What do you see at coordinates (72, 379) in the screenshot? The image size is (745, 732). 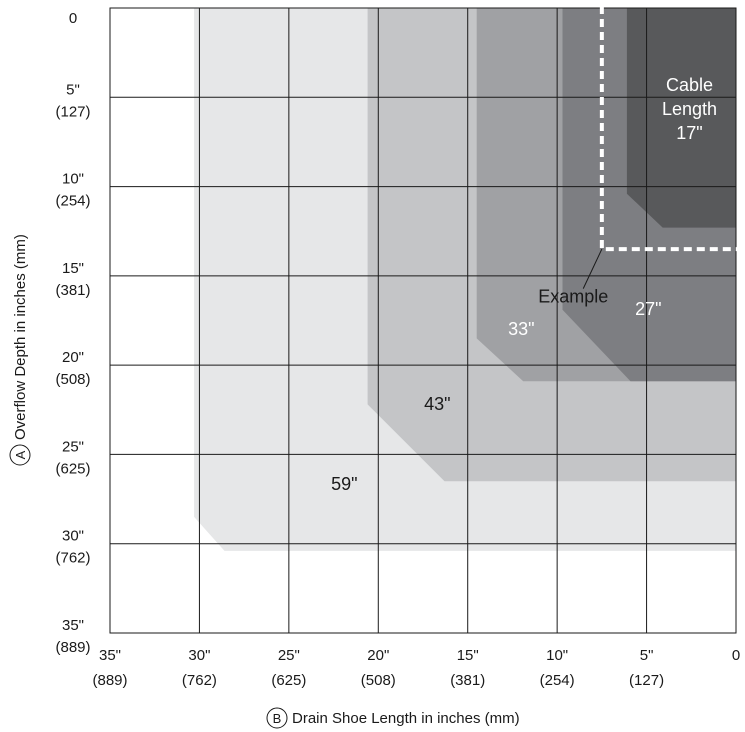 I see `y-tick-sublabel-4: (508)` at bounding box center [72, 379].